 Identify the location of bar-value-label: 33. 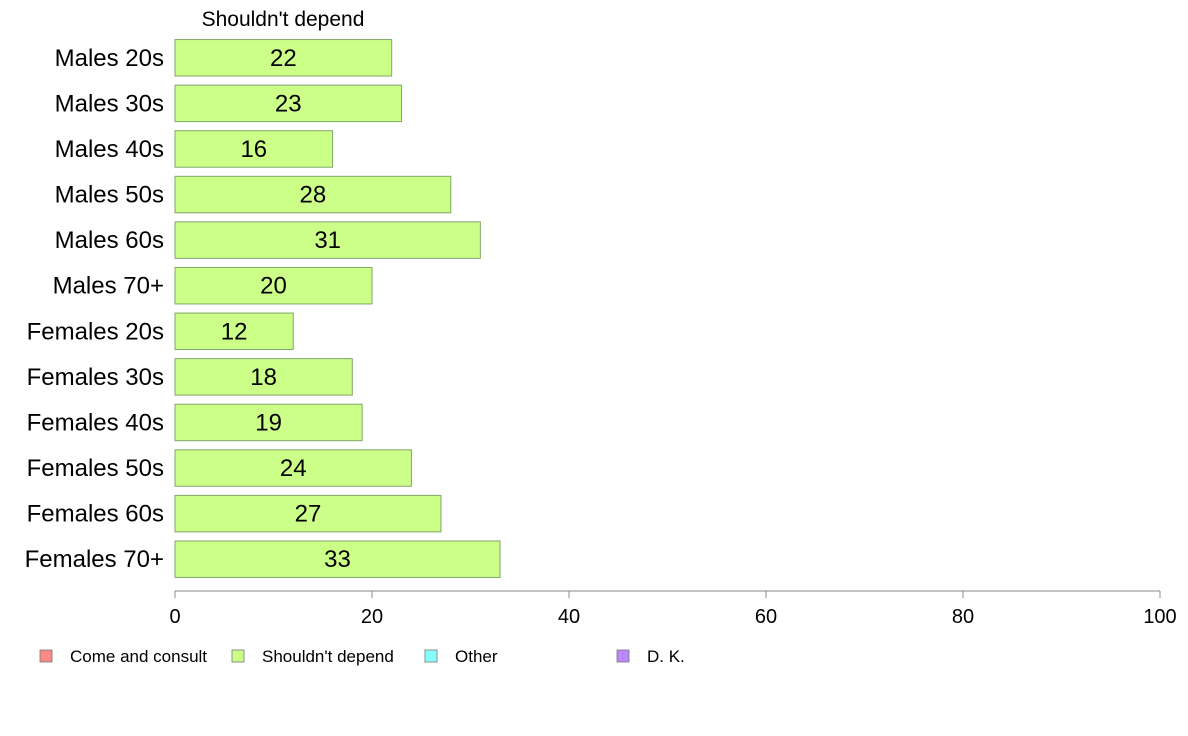
(337, 559).